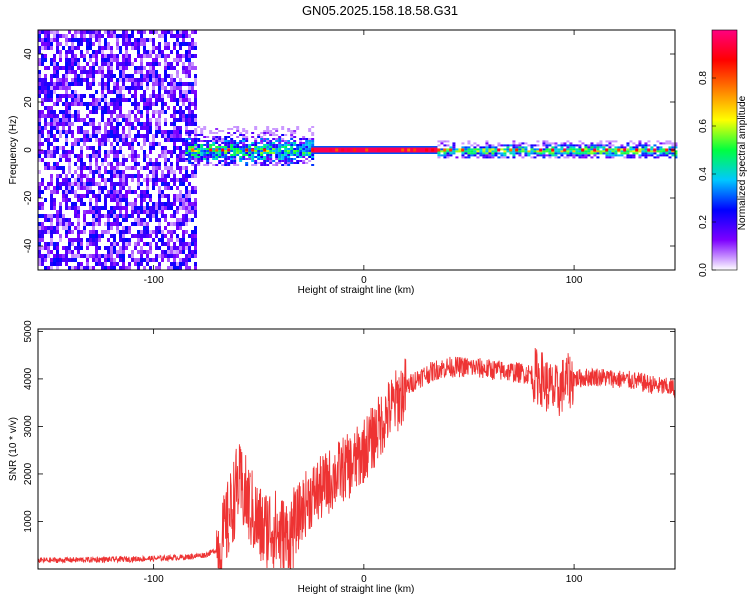 The height and width of the screenshot is (605, 750). I want to click on snr-line-segment, so click(579, 382).